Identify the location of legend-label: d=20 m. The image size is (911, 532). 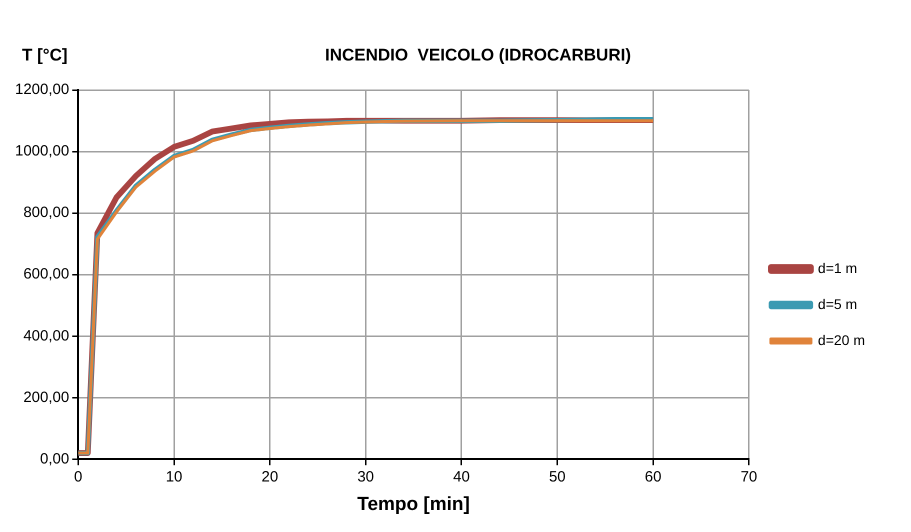
(842, 340).